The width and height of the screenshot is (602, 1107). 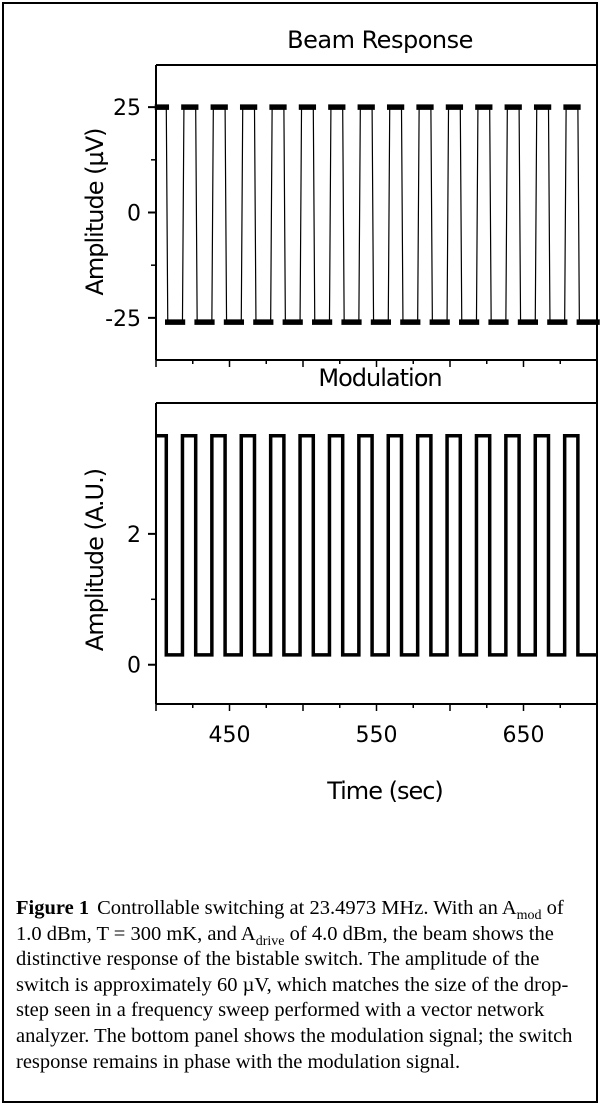 I want to click on top-y-axis-label: Amplitude (µV), so click(x=95, y=211).